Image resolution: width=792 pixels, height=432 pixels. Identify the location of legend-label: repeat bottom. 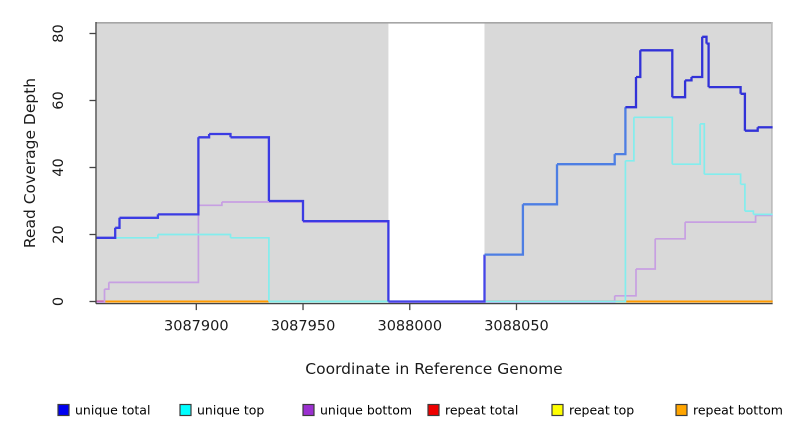
(738, 410).